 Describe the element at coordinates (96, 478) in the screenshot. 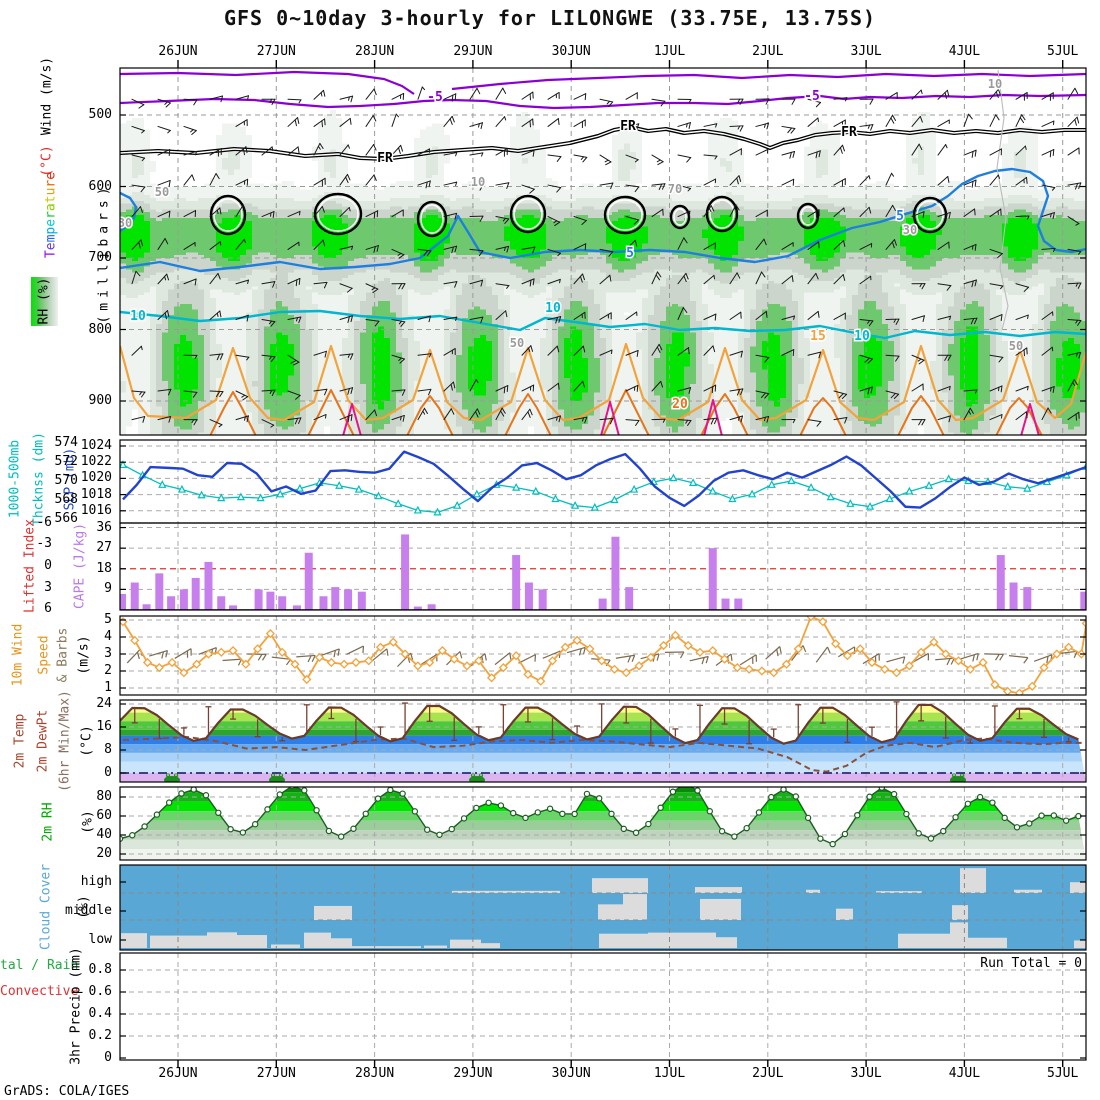

I see `axis-tick-label: 1020` at that location.